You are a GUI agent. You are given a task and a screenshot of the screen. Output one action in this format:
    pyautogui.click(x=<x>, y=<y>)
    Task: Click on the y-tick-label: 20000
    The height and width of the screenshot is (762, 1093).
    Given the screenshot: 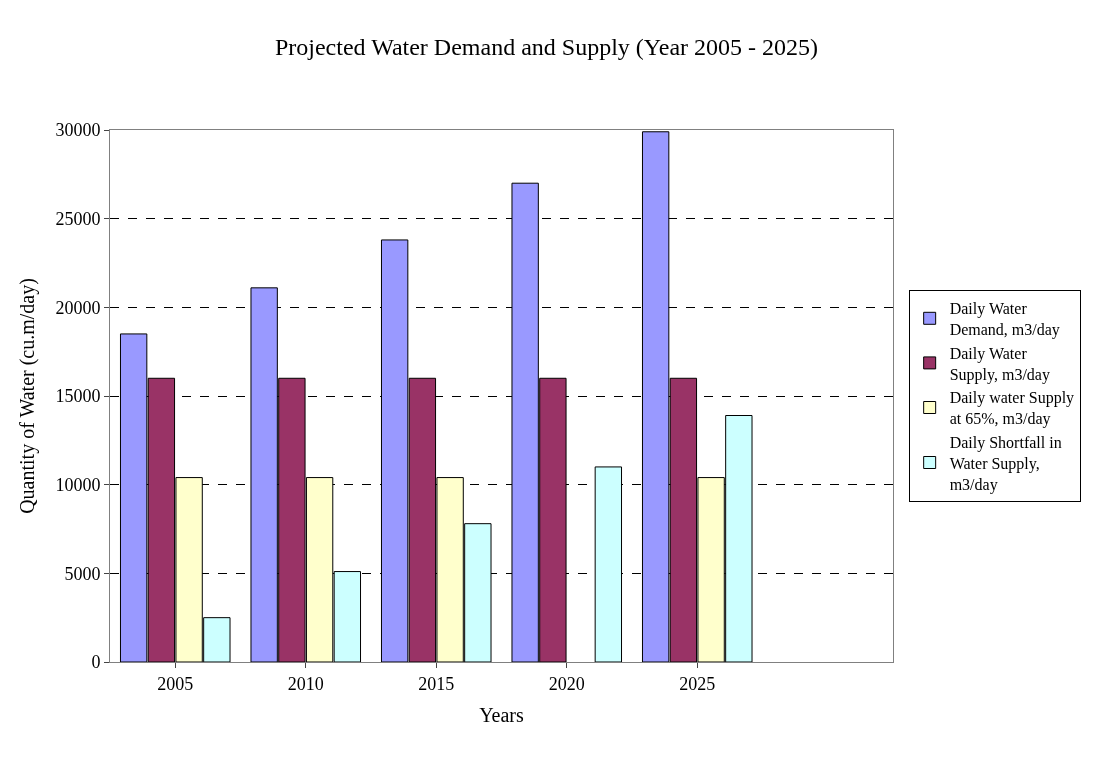 What is the action you would take?
    pyautogui.click(x=78, y=307)
    